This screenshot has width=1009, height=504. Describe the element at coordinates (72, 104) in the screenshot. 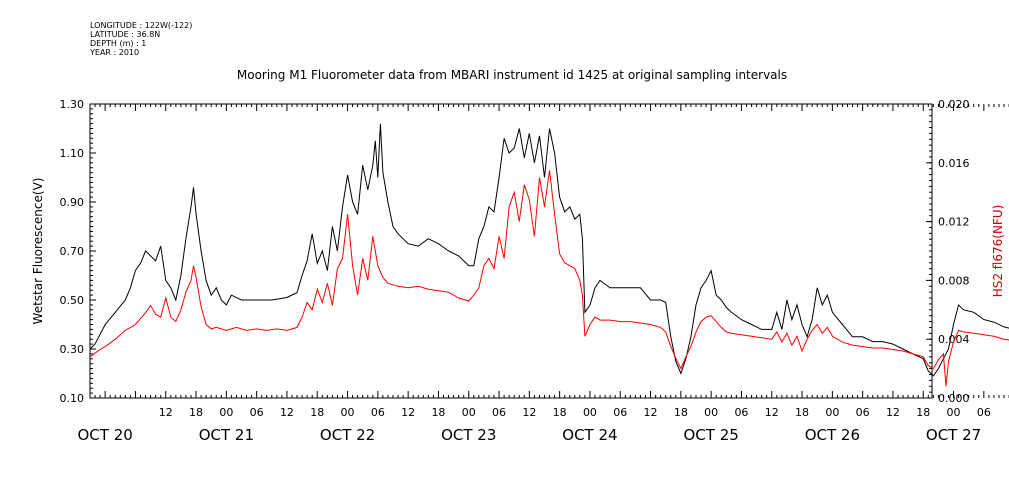

I see `y-left-tick-label: 1.30` at that location.